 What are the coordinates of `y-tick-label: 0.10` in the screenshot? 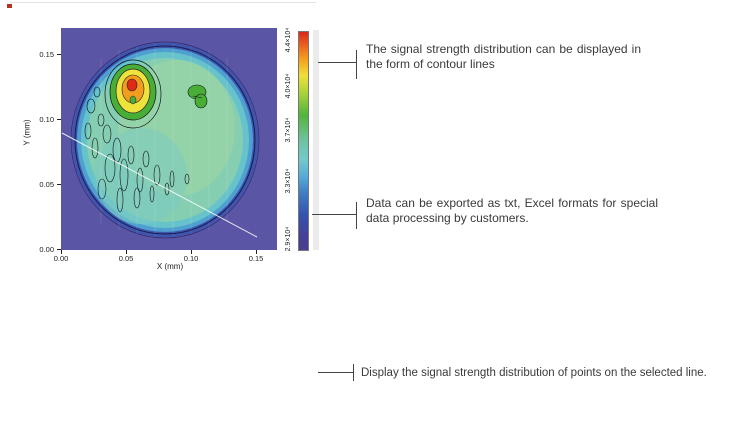 It's located at (46, 119).